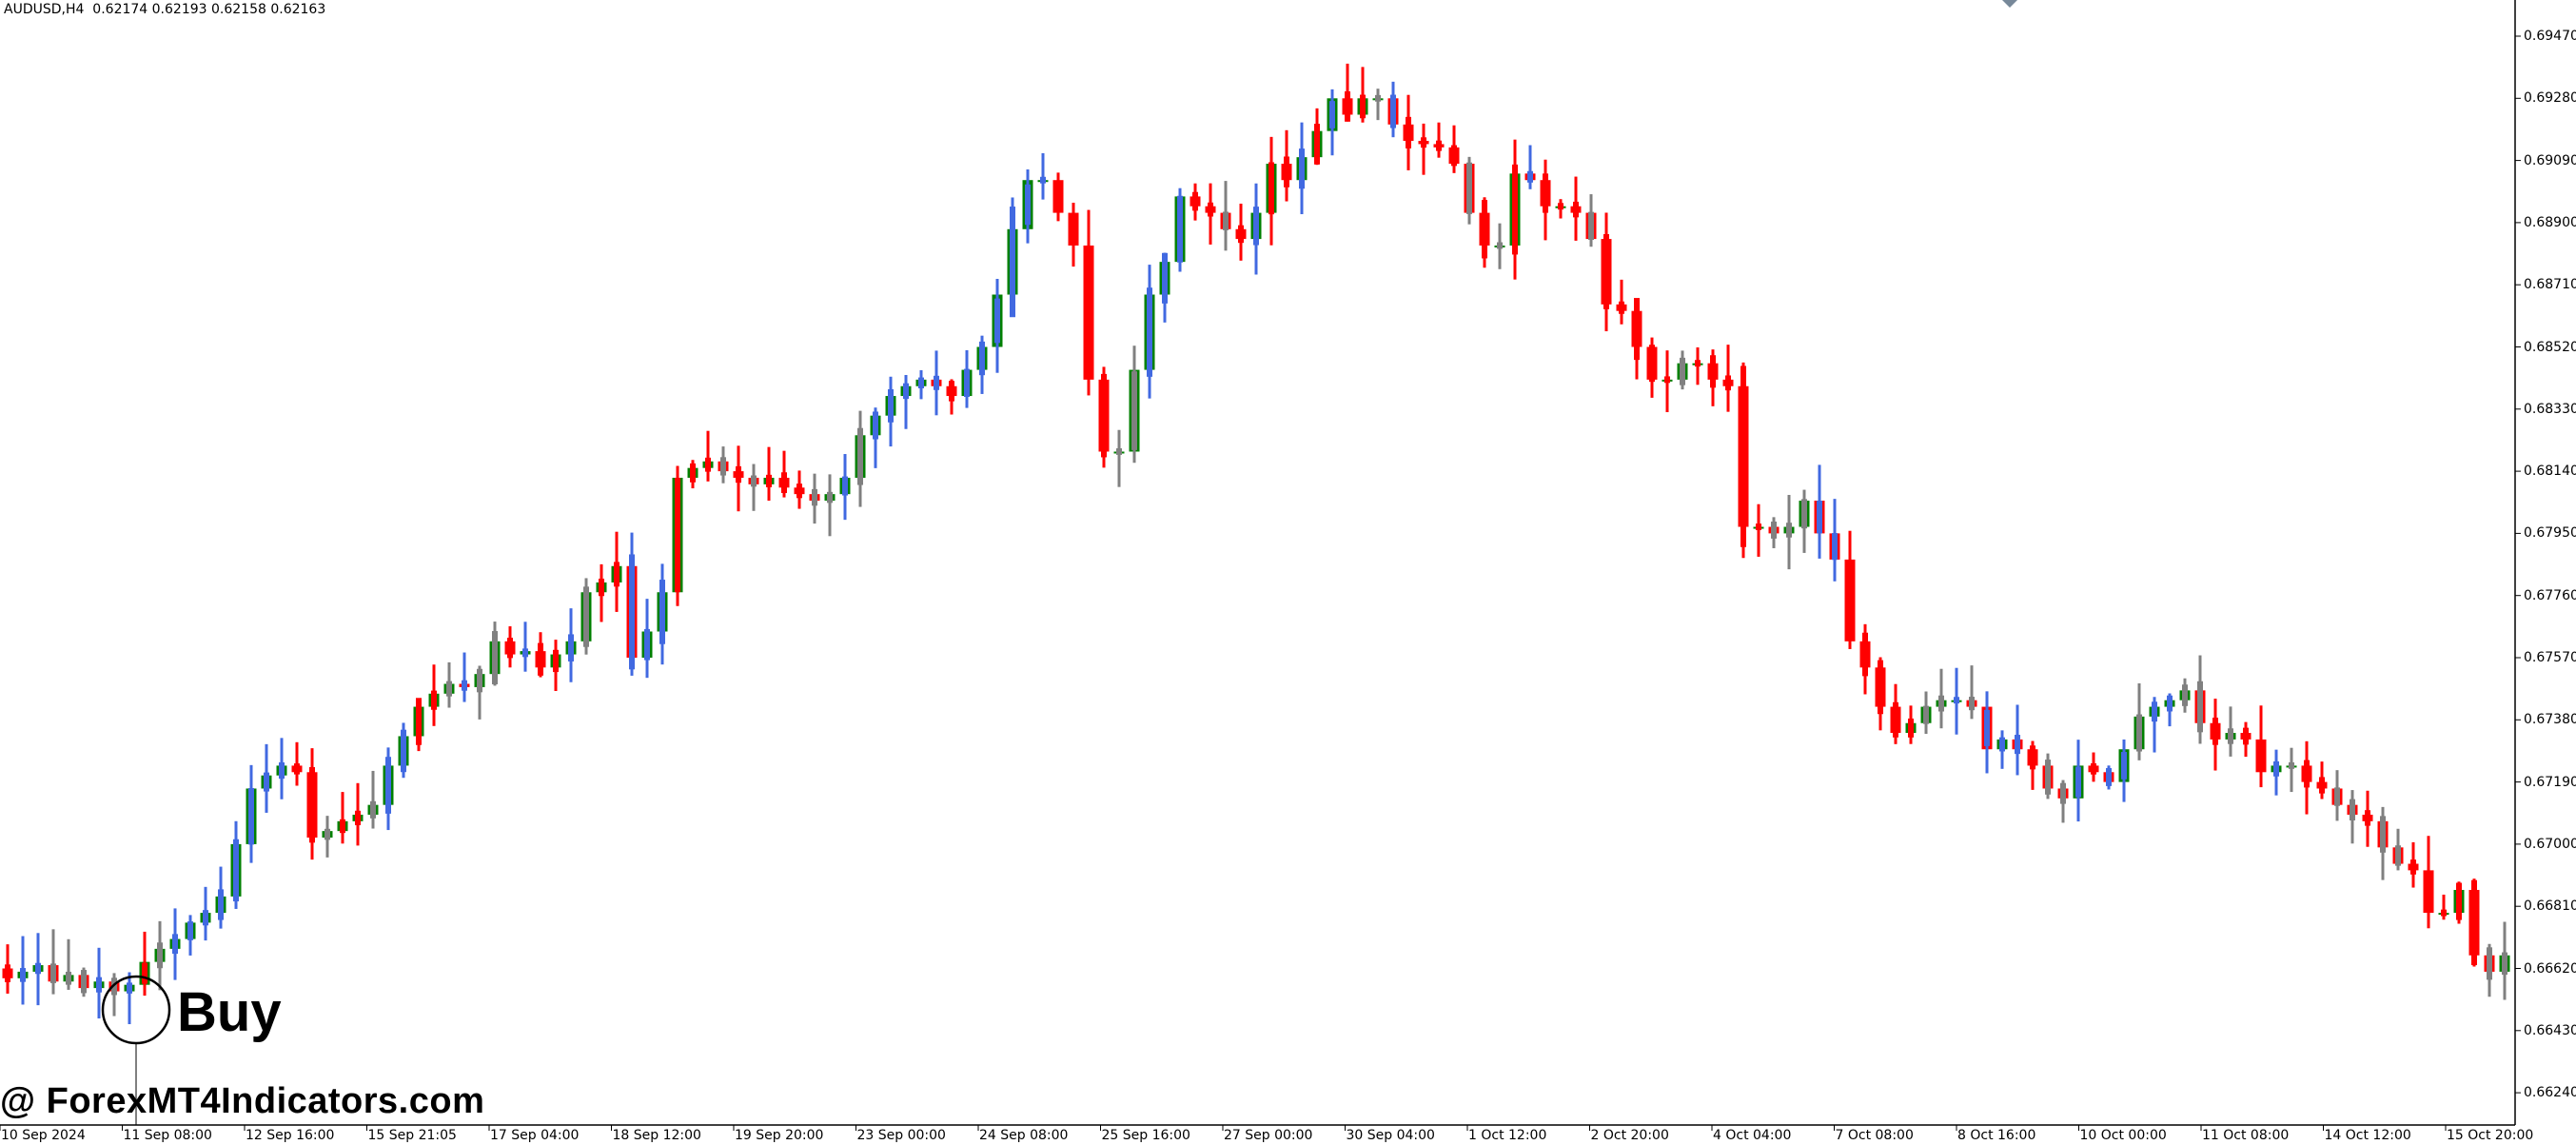 The height and width of the screenshot is (1145, 2576). Describe the element at coordinates (2550, 720) in the screenshot. I see `price-tick-label: 0.67380` at that location.